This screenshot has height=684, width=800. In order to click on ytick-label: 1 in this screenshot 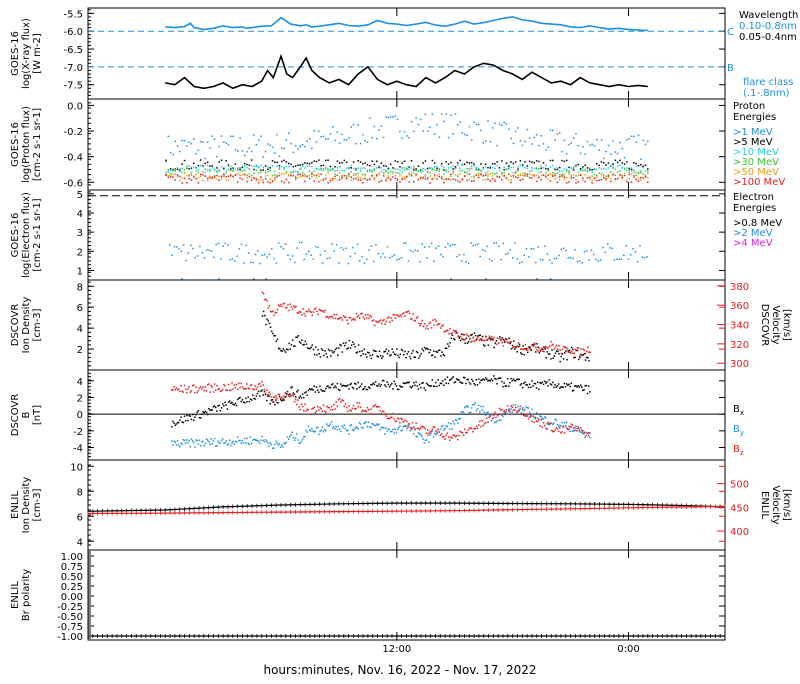, I will do `click(80, 271)`.